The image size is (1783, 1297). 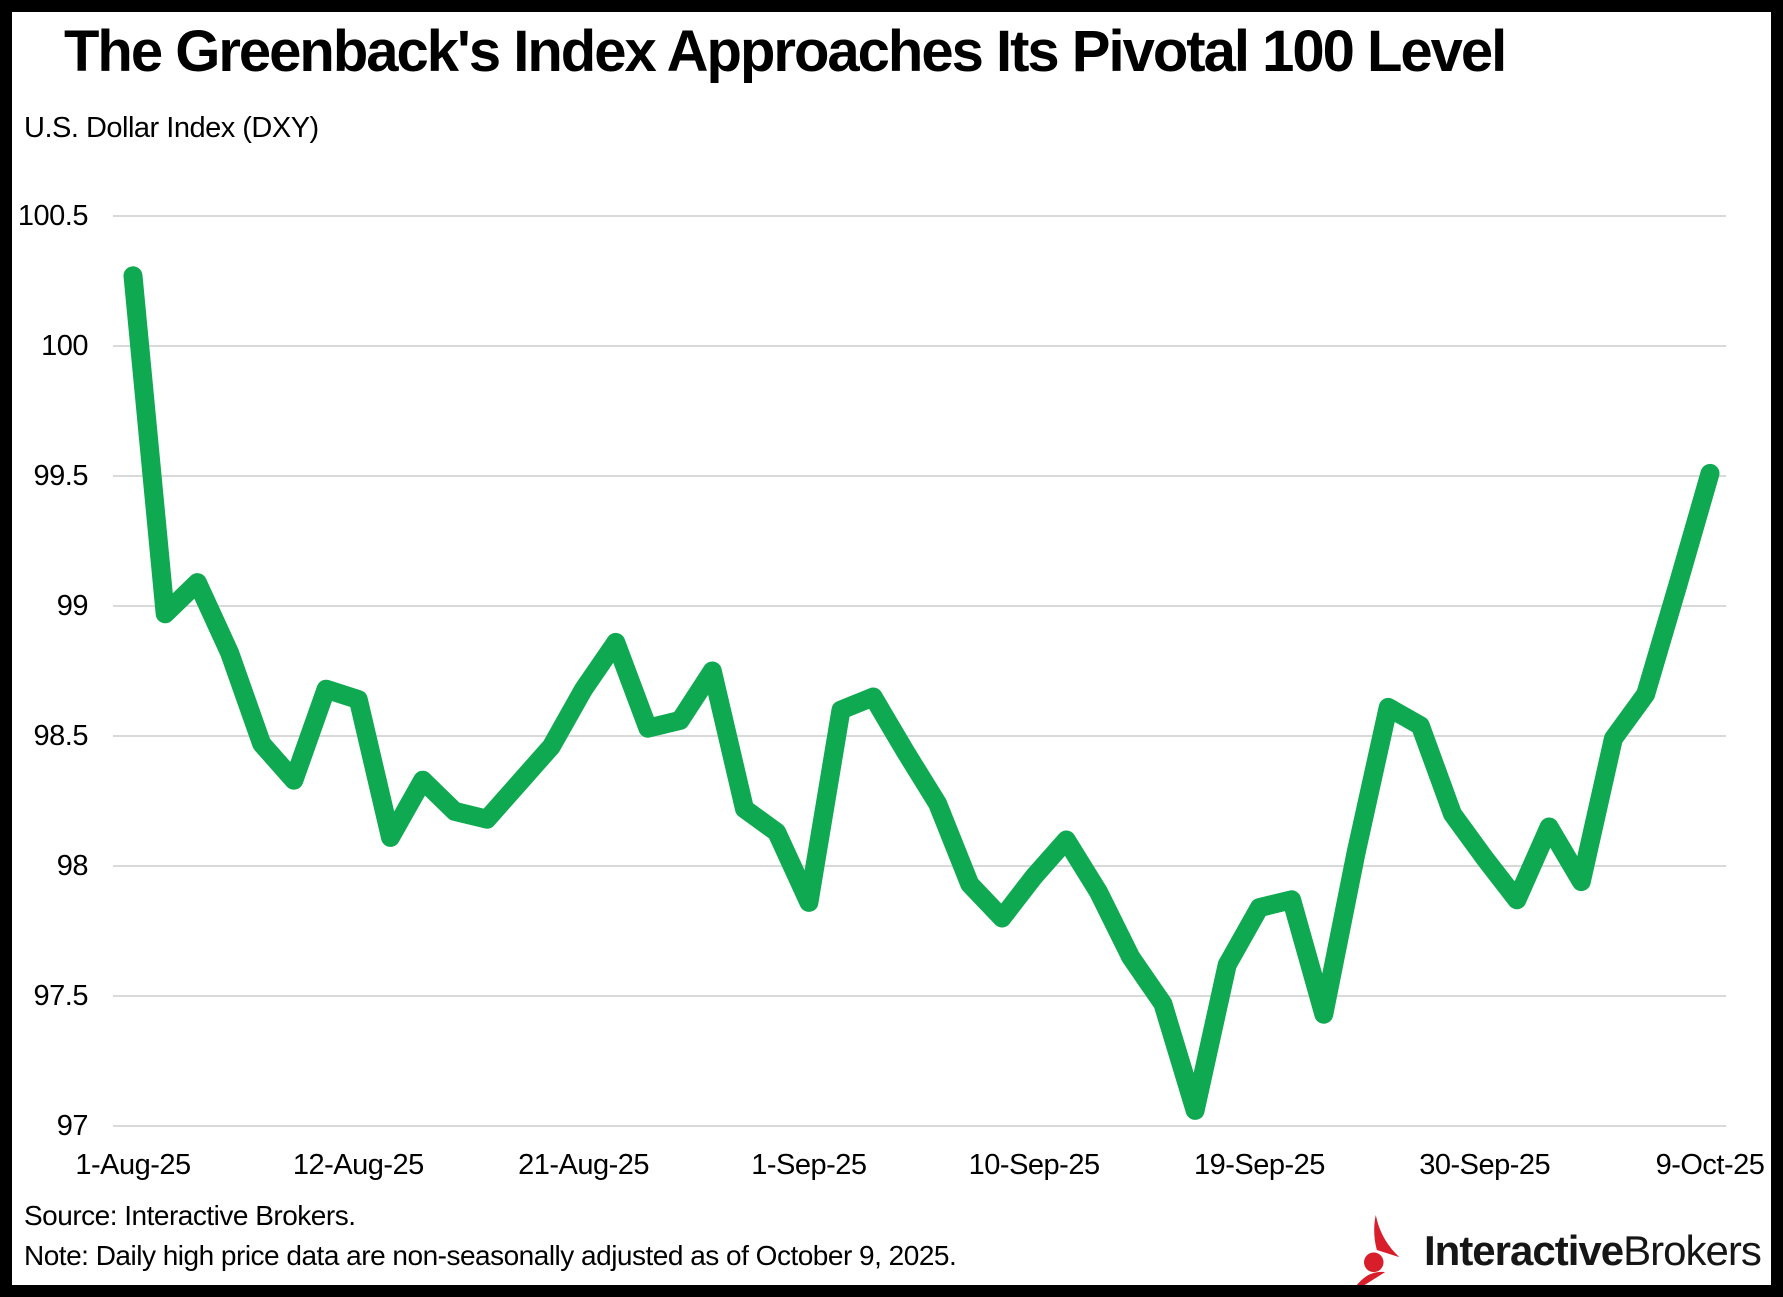 What do you see at coordinates (72, 606) in the screenshot?
I see `y-tick-label: 99` at bounding box center [72, 606].